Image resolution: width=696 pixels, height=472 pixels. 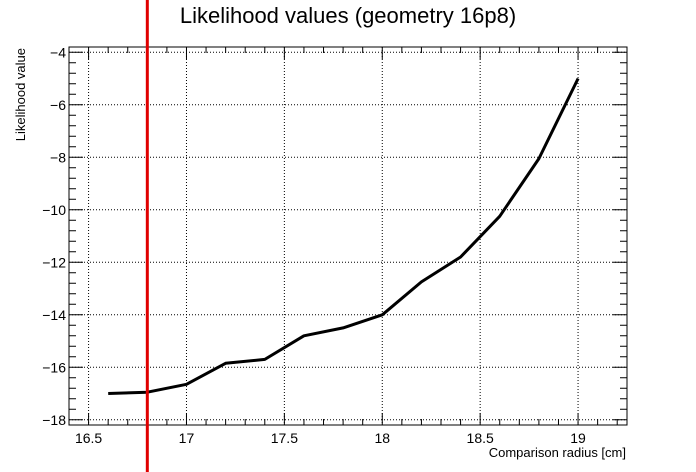 I want to click on y-tick-label: −10, so click(x=54, y=210).